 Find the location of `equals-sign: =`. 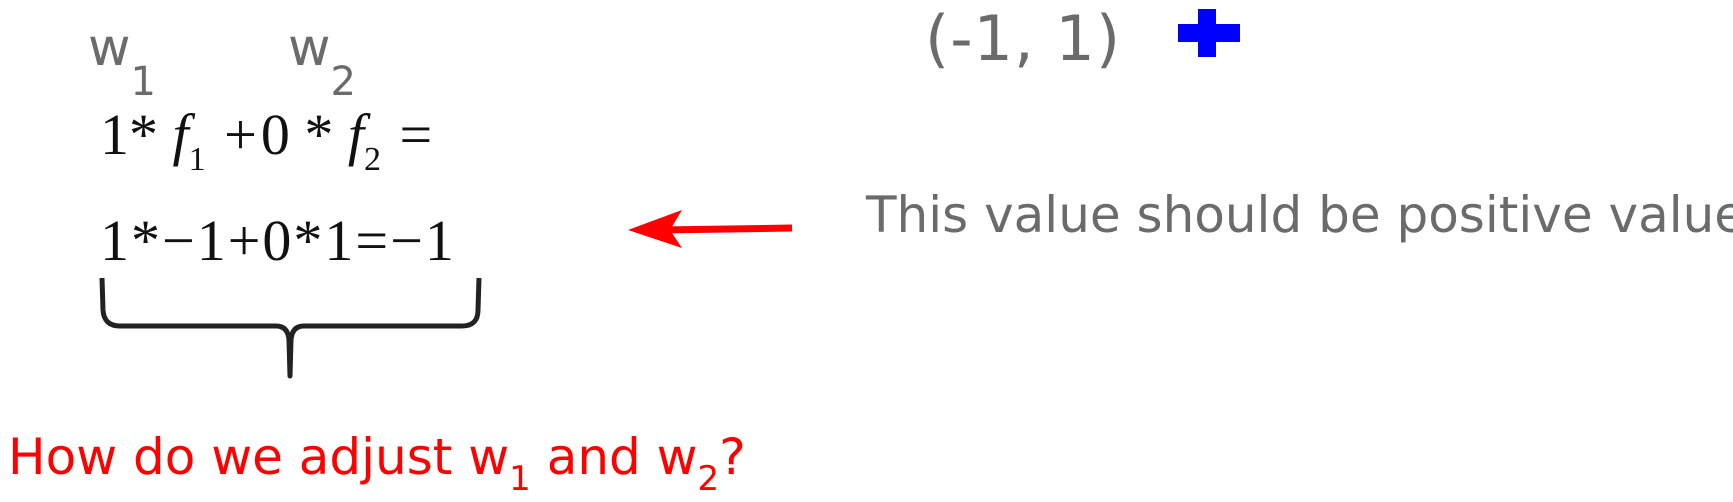

equals-sign: = is located at coordinates (416, 134).